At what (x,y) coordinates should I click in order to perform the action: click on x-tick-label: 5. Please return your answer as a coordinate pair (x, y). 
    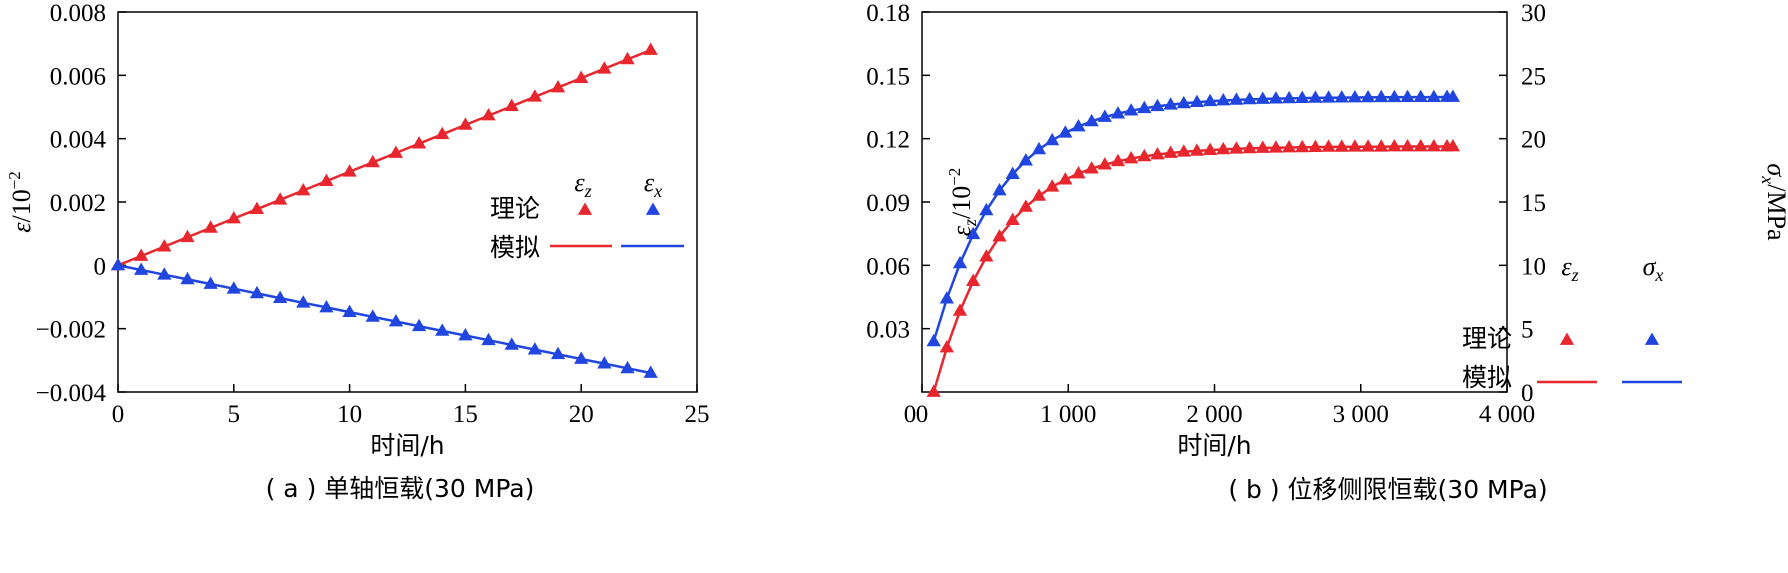
    Looking at the image, I should click on (234, 414).